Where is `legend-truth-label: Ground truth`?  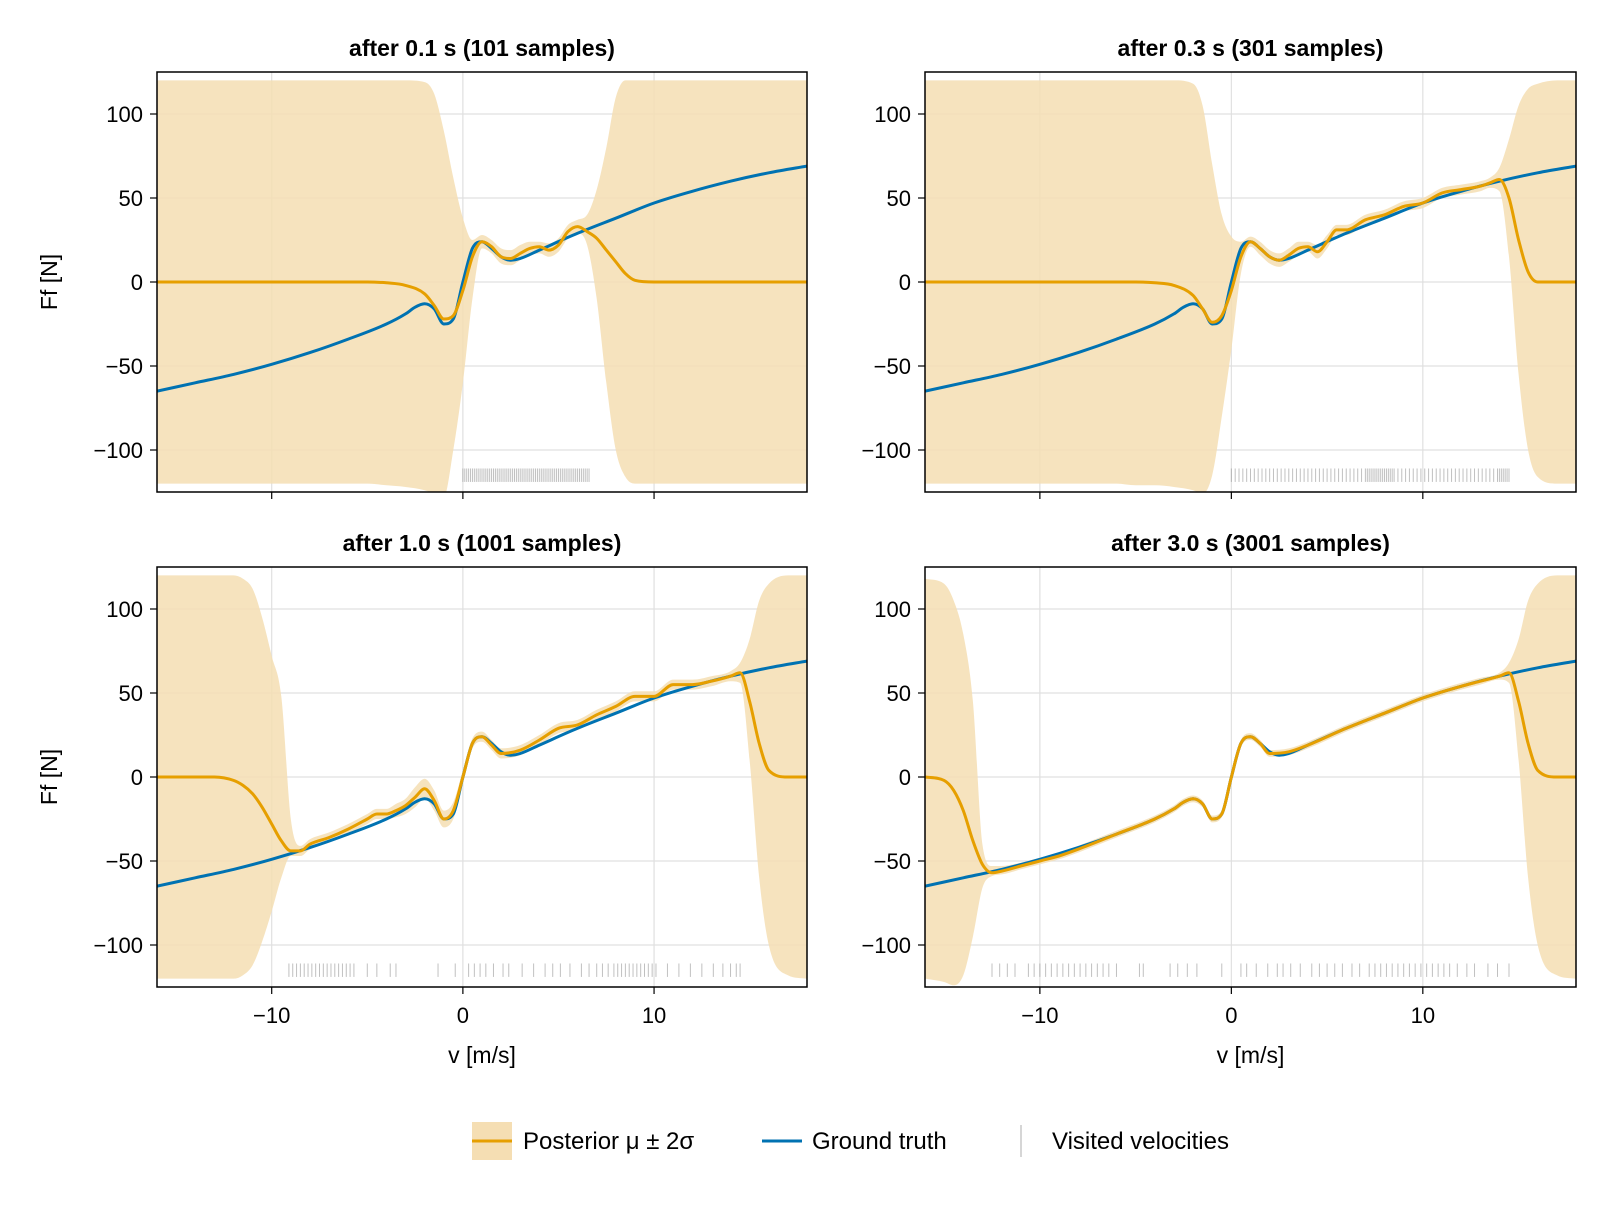
legend-truth-label: Ground truth is located at coordinates (879, 1141).